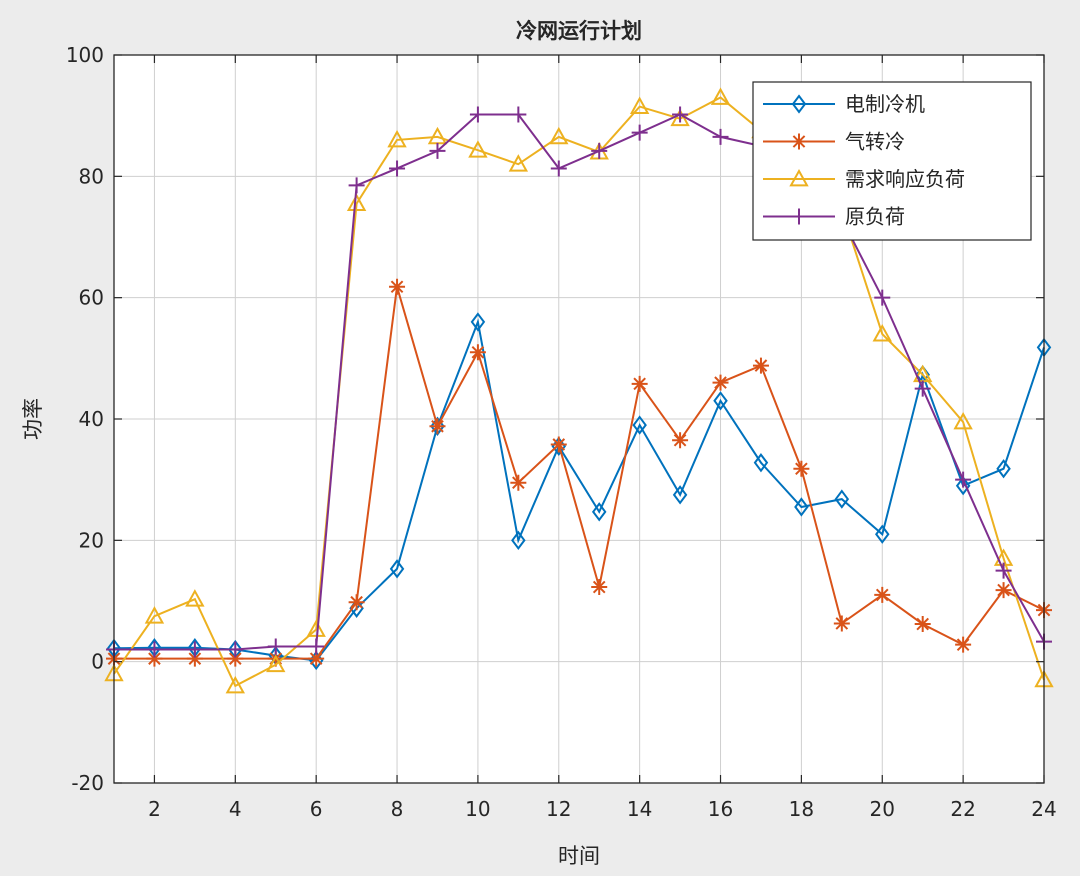  Describe the element at coordinates (875, 217) in the screenshot. I see `legend-label: 原负荷` at that location.